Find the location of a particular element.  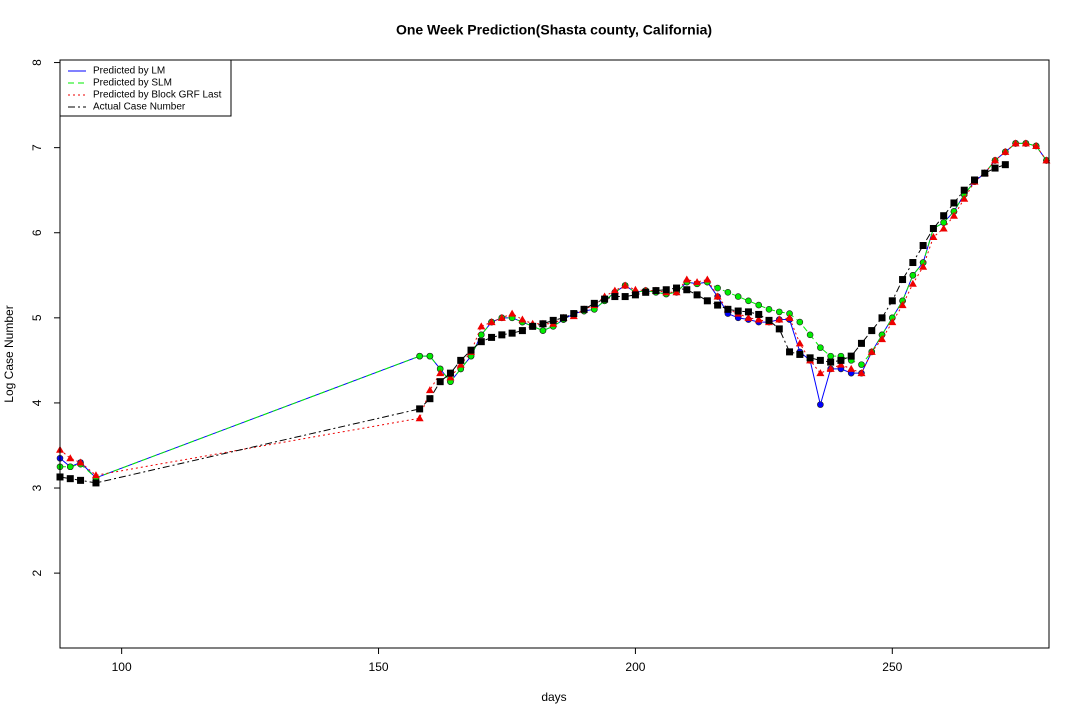

y-tick-label: 7 is located at coordinates (37, 147).